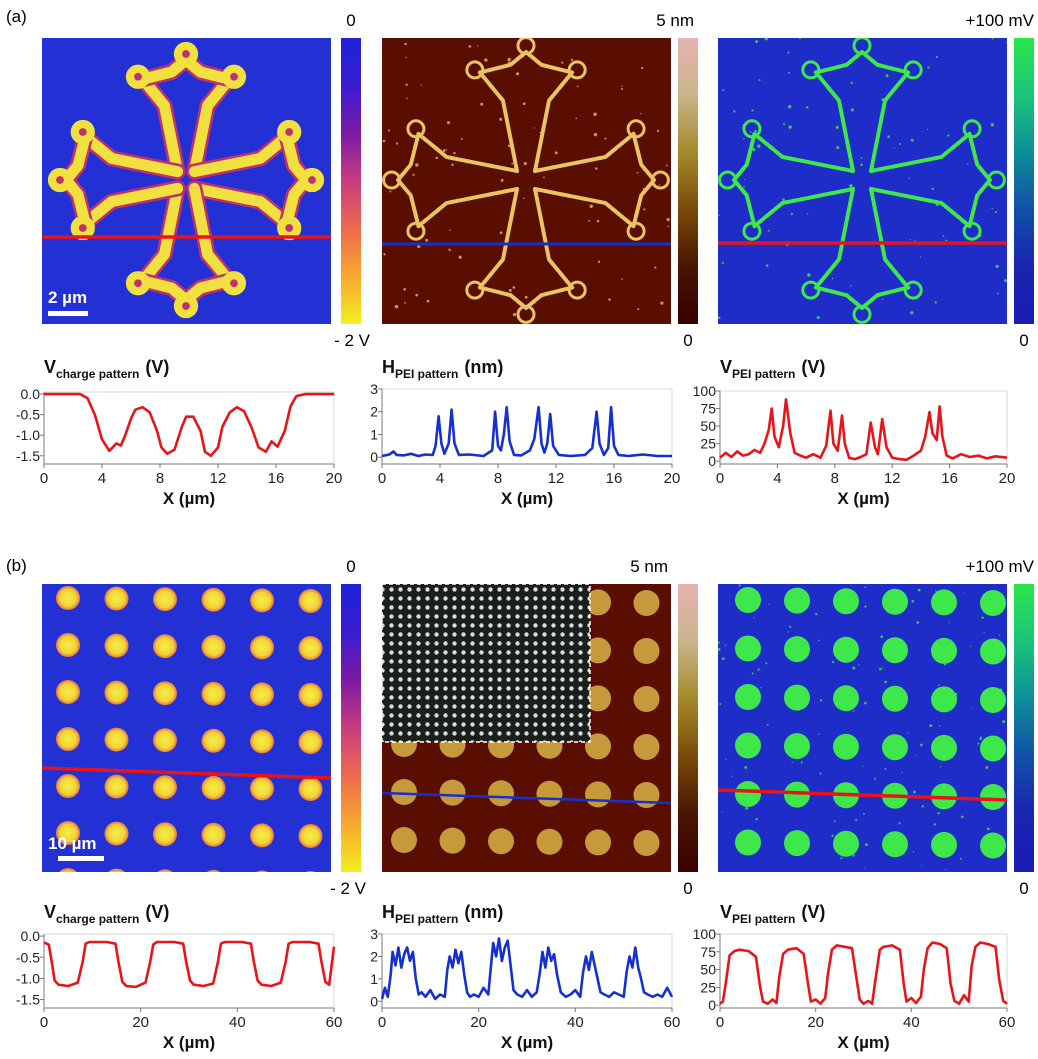 This screenshot has width=1038, height=1059. Describe the element at coordinates (486, 663) in the screenshot. I see `inset-optical-image` at that location.